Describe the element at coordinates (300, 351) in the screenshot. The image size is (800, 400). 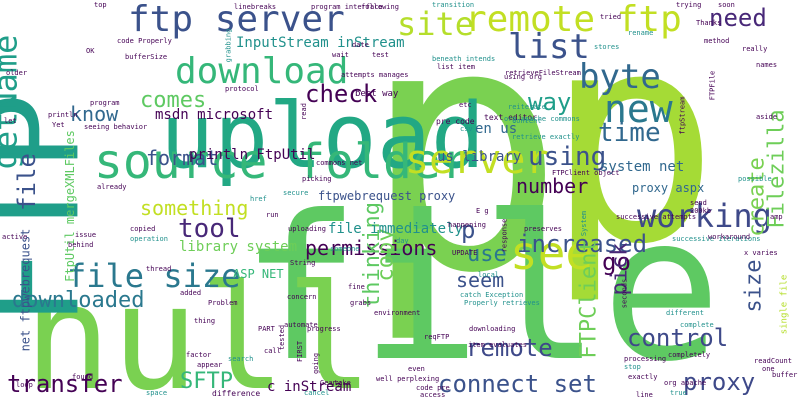
I see `word: FIRST` at that location.